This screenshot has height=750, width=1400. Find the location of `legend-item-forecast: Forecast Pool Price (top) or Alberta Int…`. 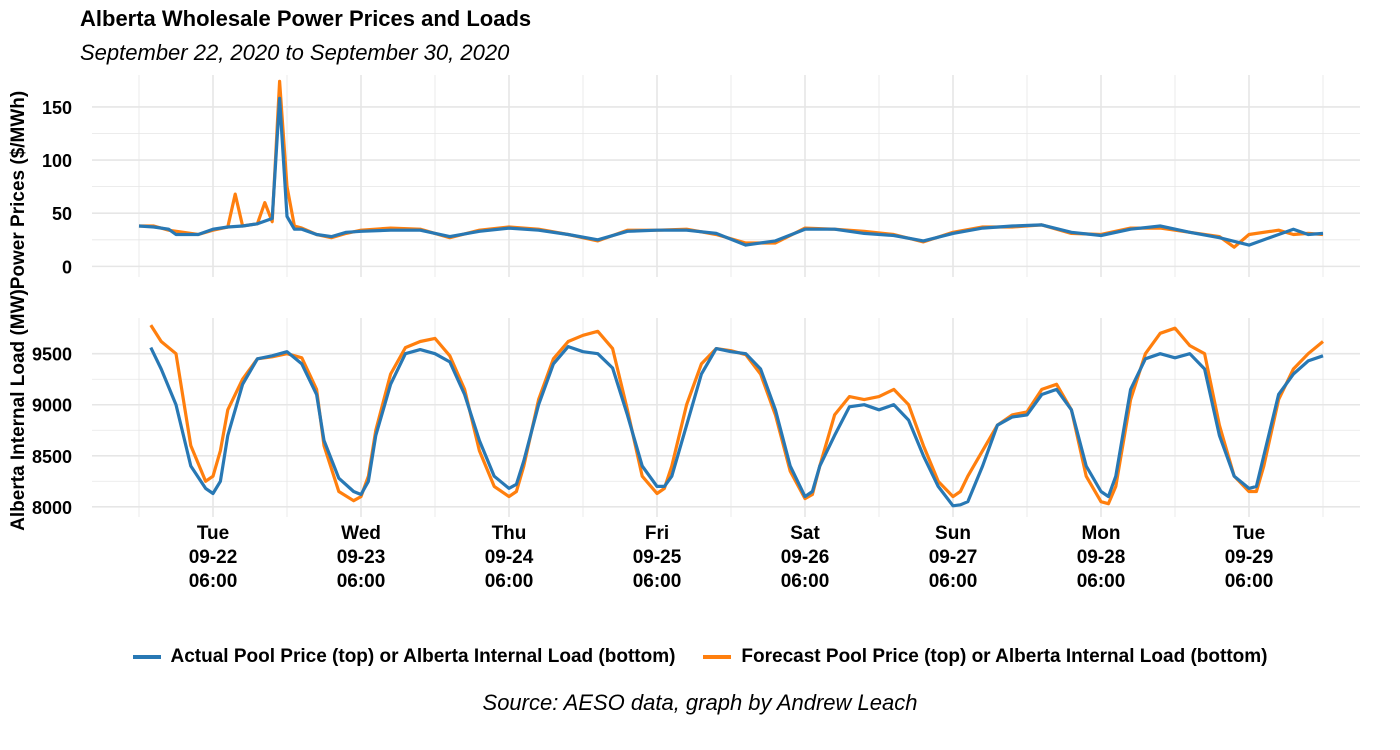

legend-item-forecast: Forecast Pool Price (top) or Alberta Int… is located at coordinates (985, 657).